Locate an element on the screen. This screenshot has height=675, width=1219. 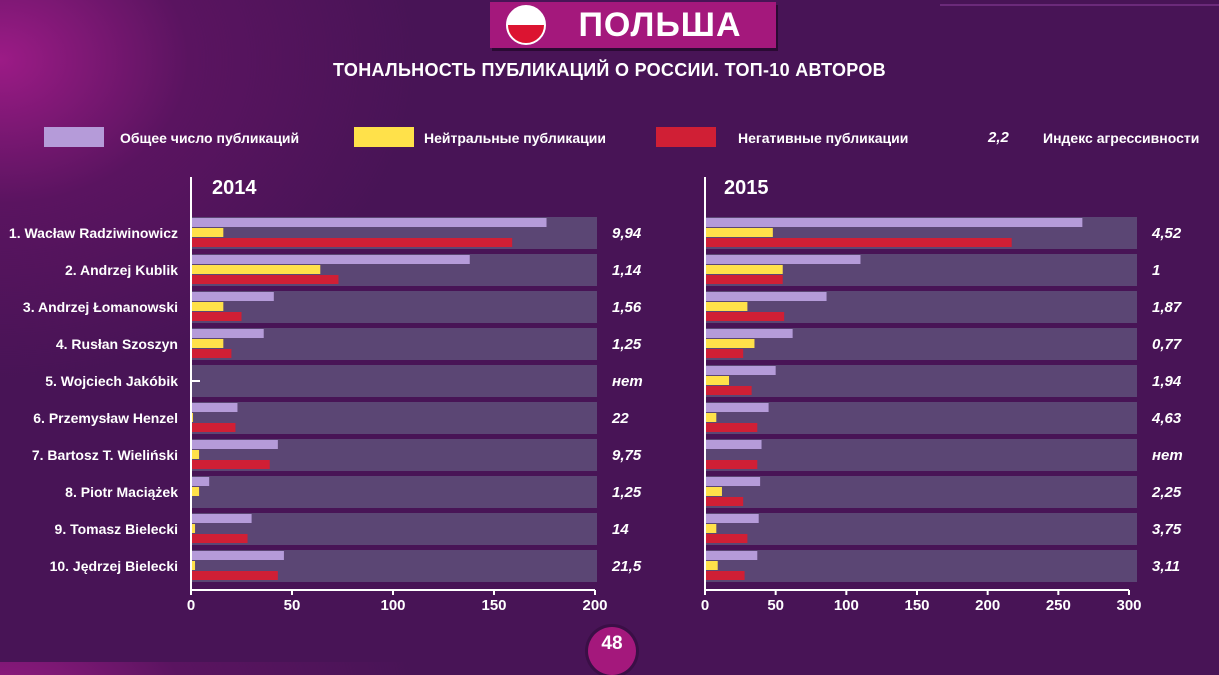
chart-2014-category-label: 8. Piotr Maciążek is located at coordinates (121, 492).